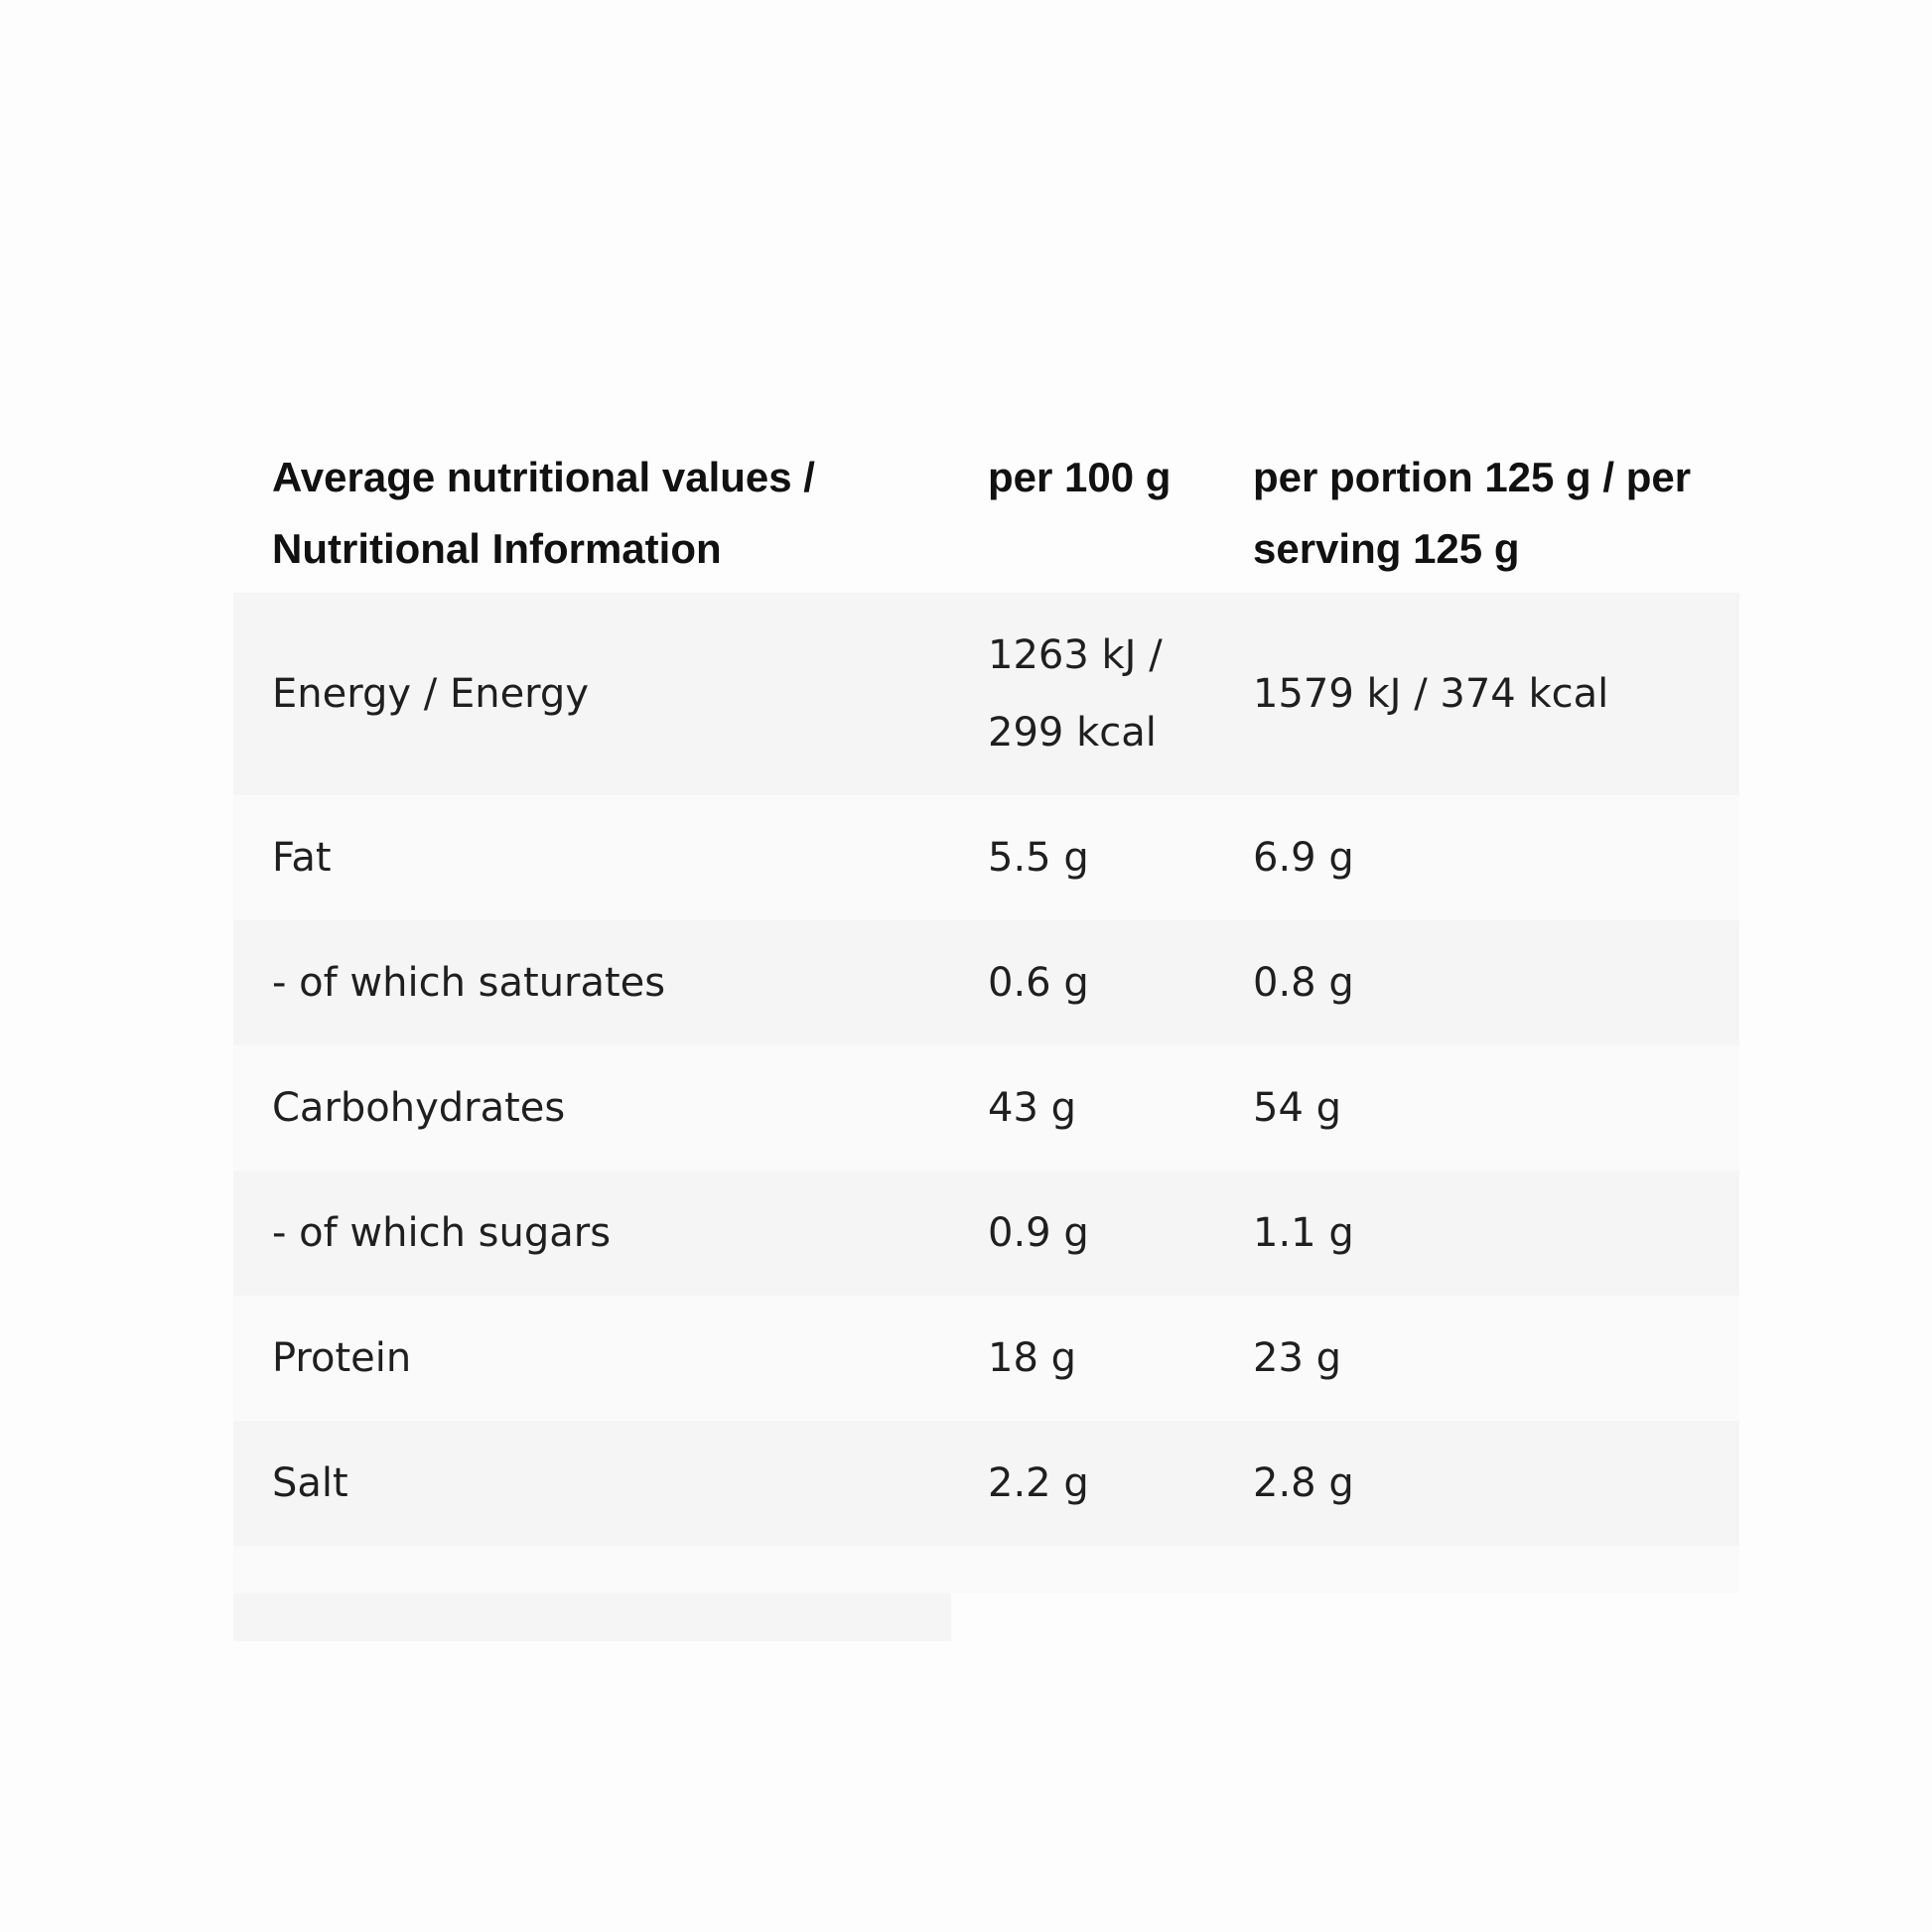  Describe the element at coordinates (986, 1233) in the screenshot. I see `table-row: - of which sugars 0.9 g 1.1 g` at that location.